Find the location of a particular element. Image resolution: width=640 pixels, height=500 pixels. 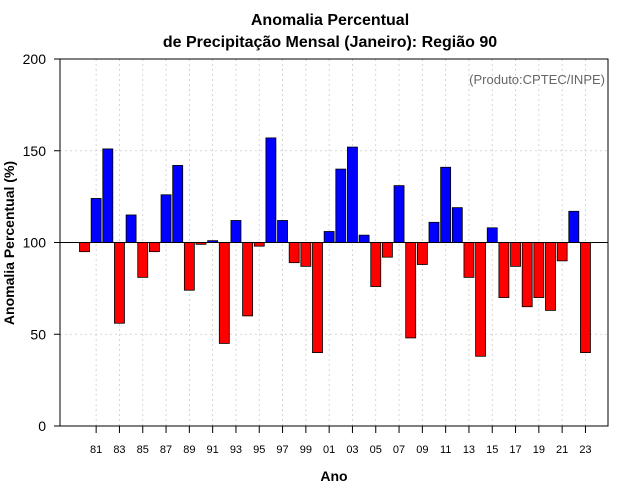

x-tick-label: 01 is located at coordinates (329, 450).